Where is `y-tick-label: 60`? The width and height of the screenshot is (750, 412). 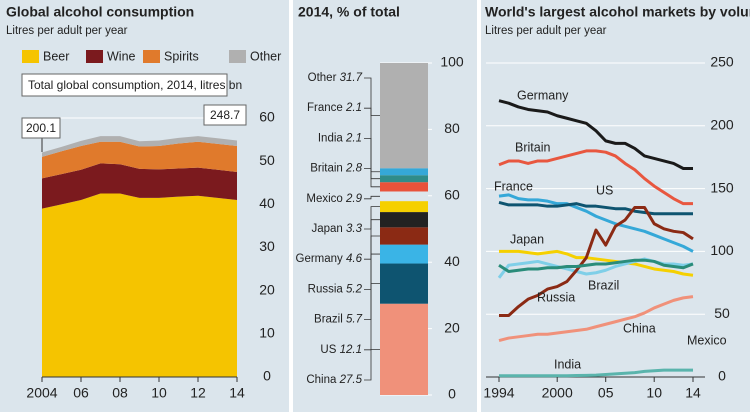 y-tick-label: 60 is located at coordinates (452, 195).